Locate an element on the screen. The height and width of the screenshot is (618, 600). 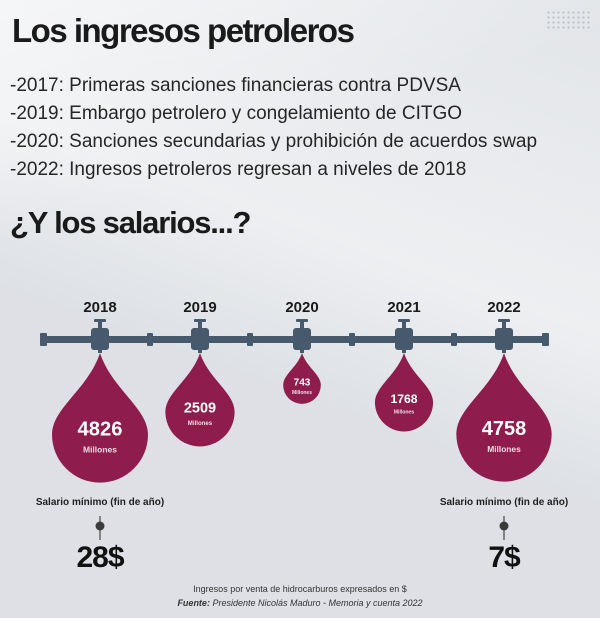
year-label-2021: 2021 is located at coordinates (403, 307).